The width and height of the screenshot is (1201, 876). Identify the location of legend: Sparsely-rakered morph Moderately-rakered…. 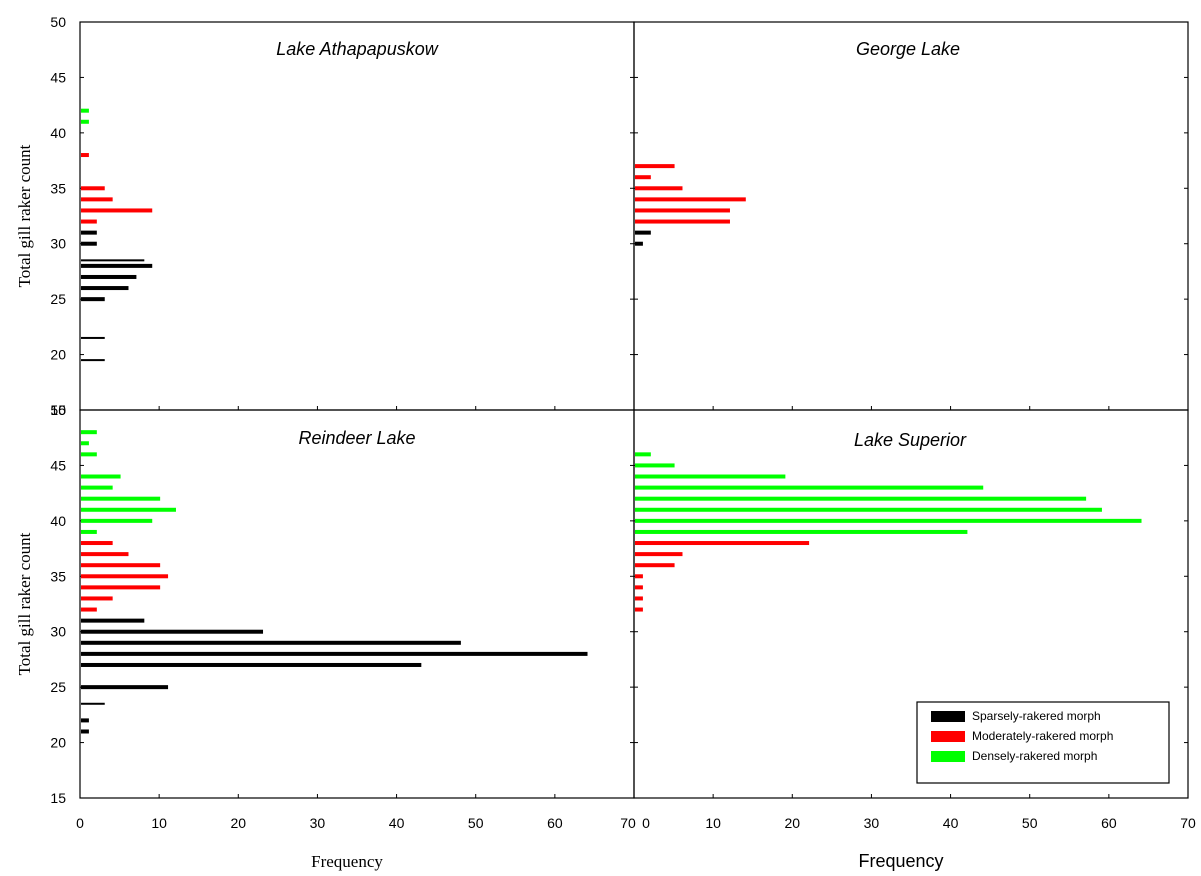
(1043, 742).